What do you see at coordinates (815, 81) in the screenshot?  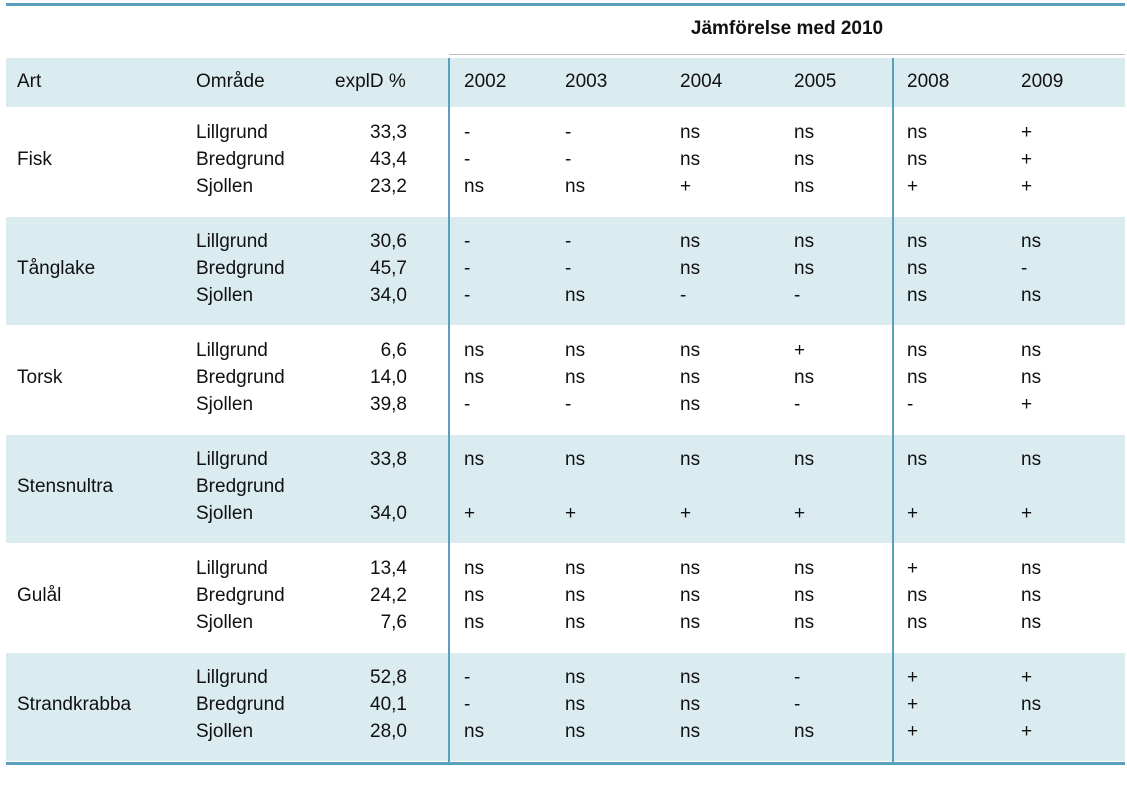 I see `header-year: 2005` at bounding box center [815, 81].